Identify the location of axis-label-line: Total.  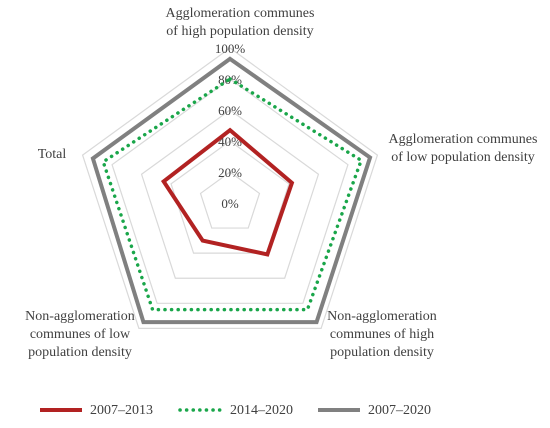
(52, 154).